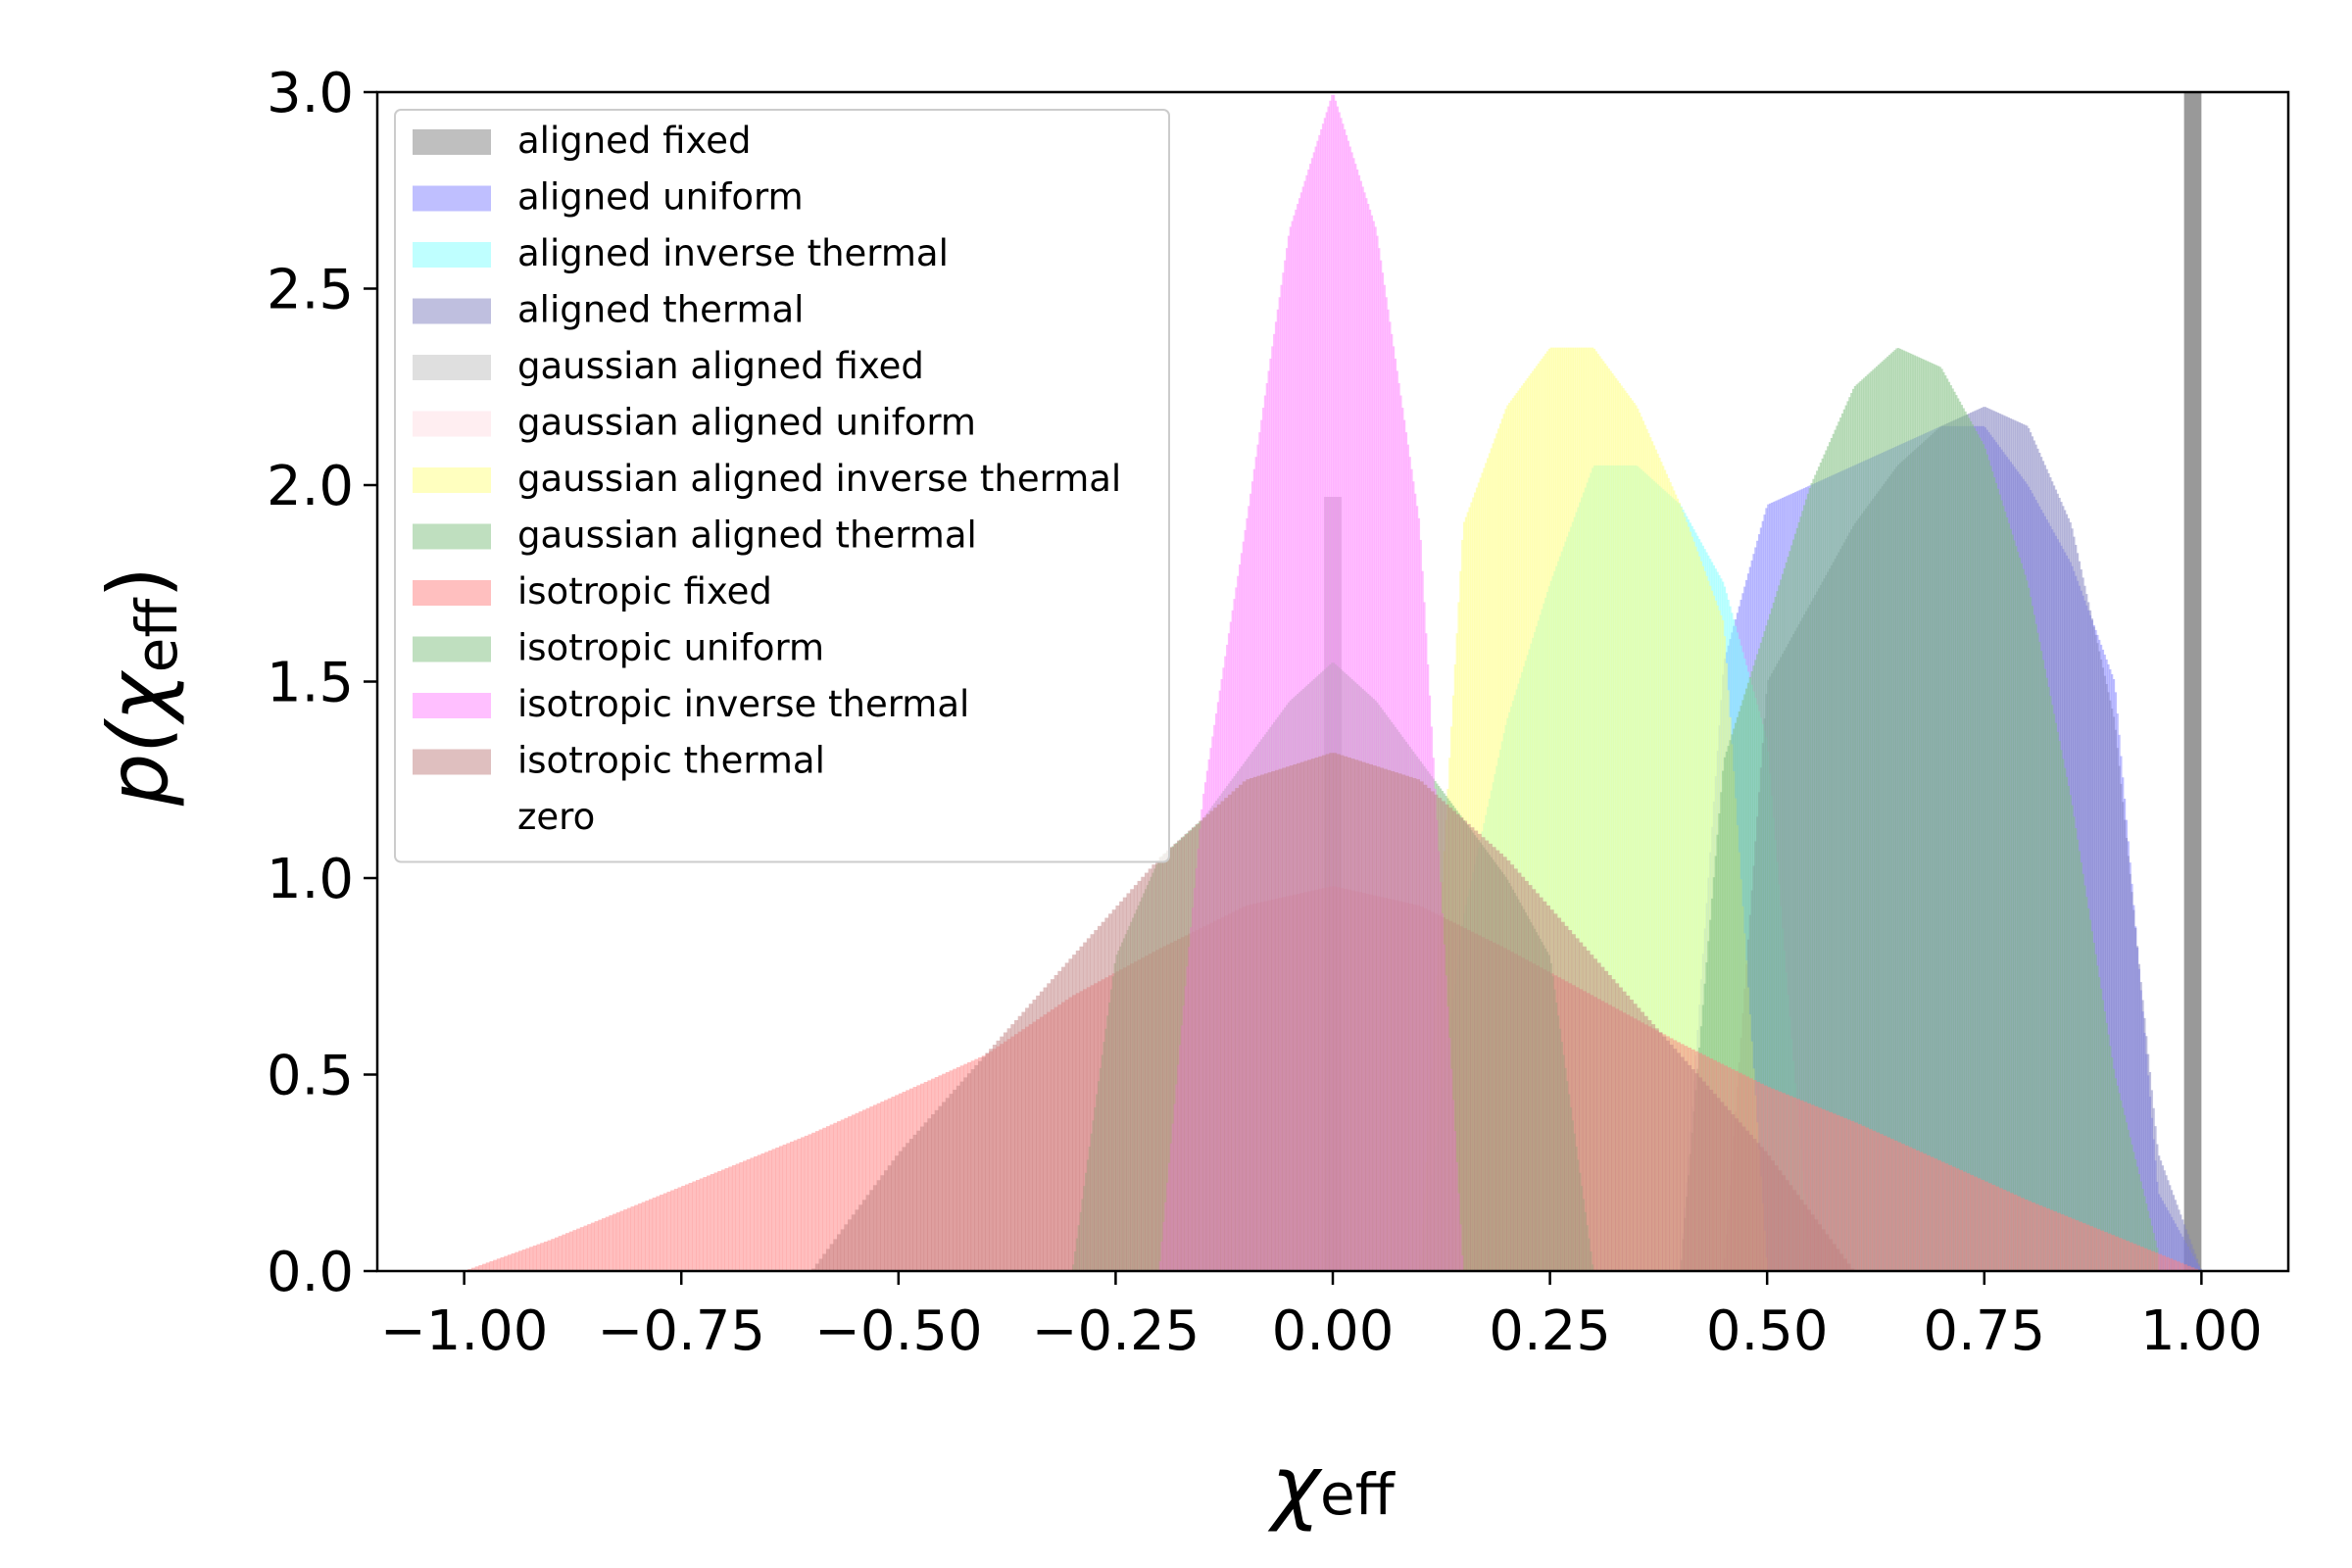  I want to click on x-axis-label: χeff, so click(1331, 1486).